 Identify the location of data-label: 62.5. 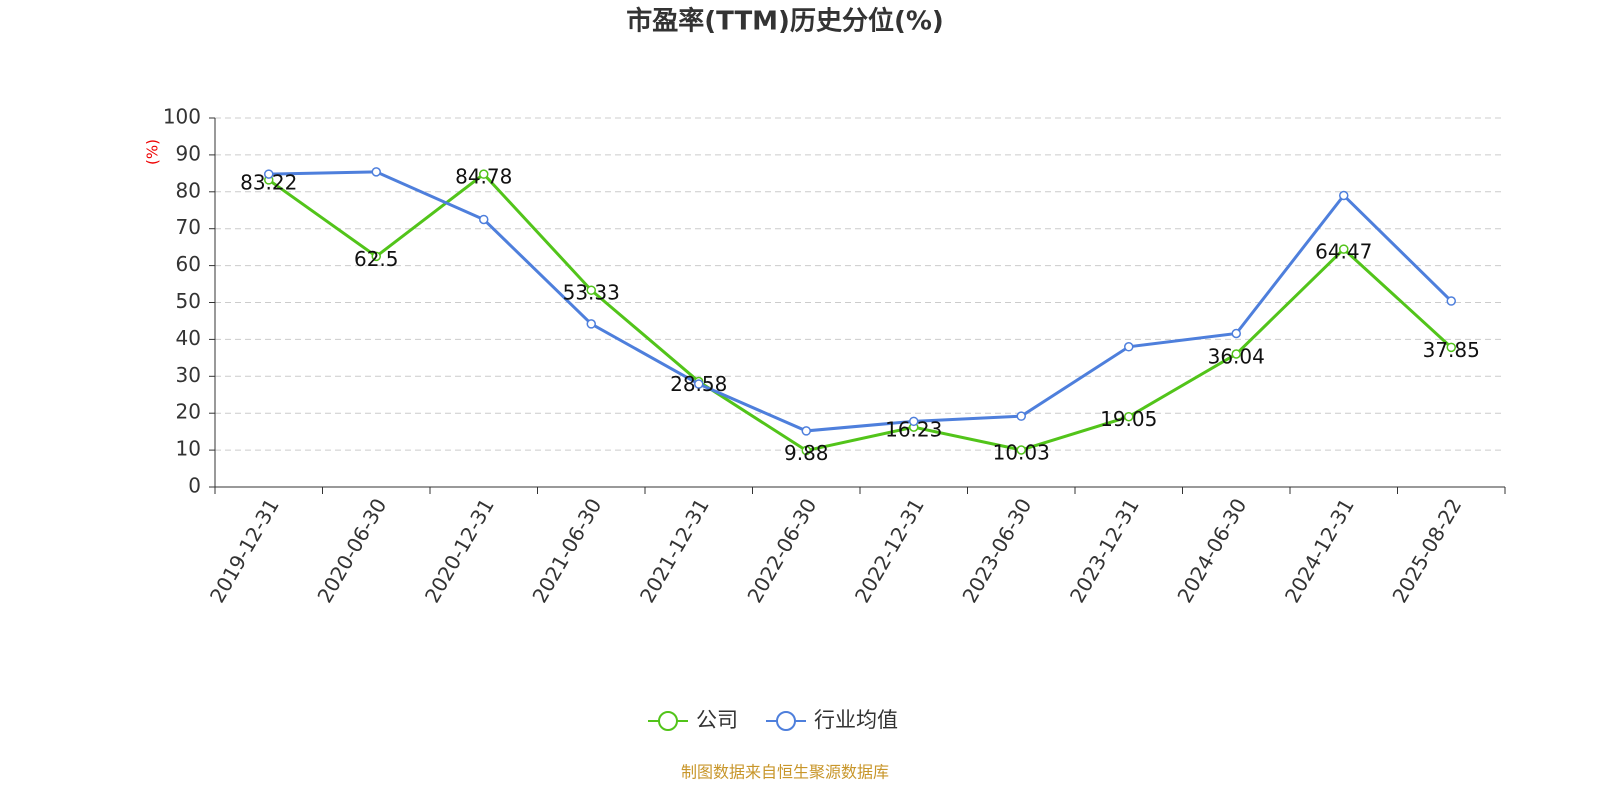
(376, 259).